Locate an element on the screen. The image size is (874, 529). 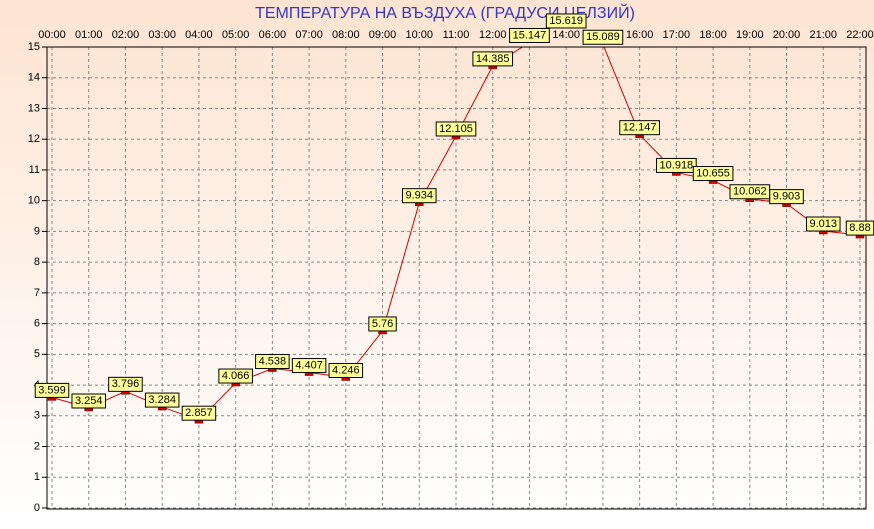
data-label: 12.105 is located at coordinates (456, 129).